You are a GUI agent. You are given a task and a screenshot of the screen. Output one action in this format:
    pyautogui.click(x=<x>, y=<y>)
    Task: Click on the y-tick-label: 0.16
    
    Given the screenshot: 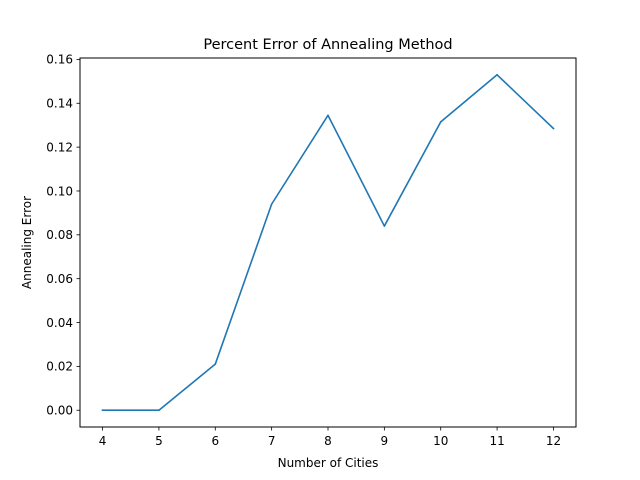 What is the action you would take?
    pyautogui.click(x=59, y=60)
    